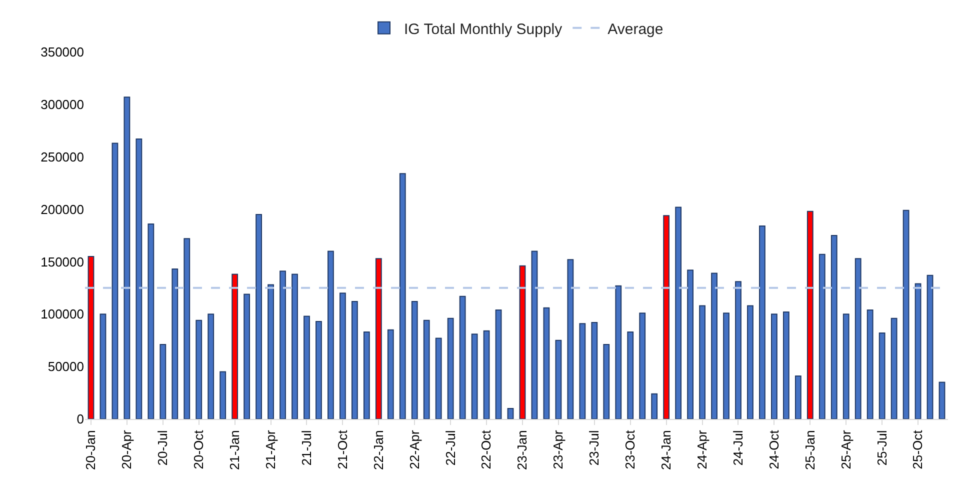 The height and width of the screenshot is (481, 963). Describe the element at coordinates (62, 104) in the screenshot. I see `y-tick-label: 300000` at that location.